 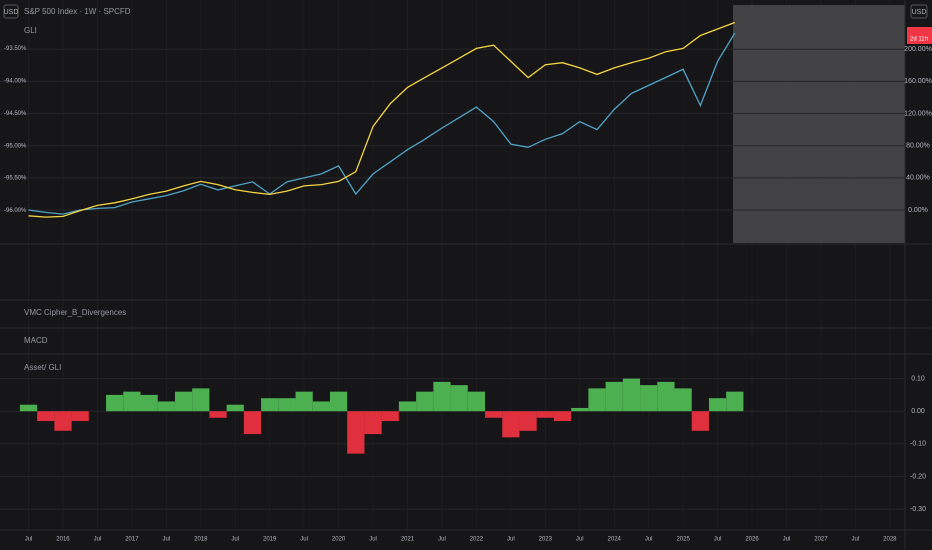 What do you see at coordinates (918, 81) in the screenshot?
I see `y-tick-label: 160.00%` at bounding box center [918, 81].